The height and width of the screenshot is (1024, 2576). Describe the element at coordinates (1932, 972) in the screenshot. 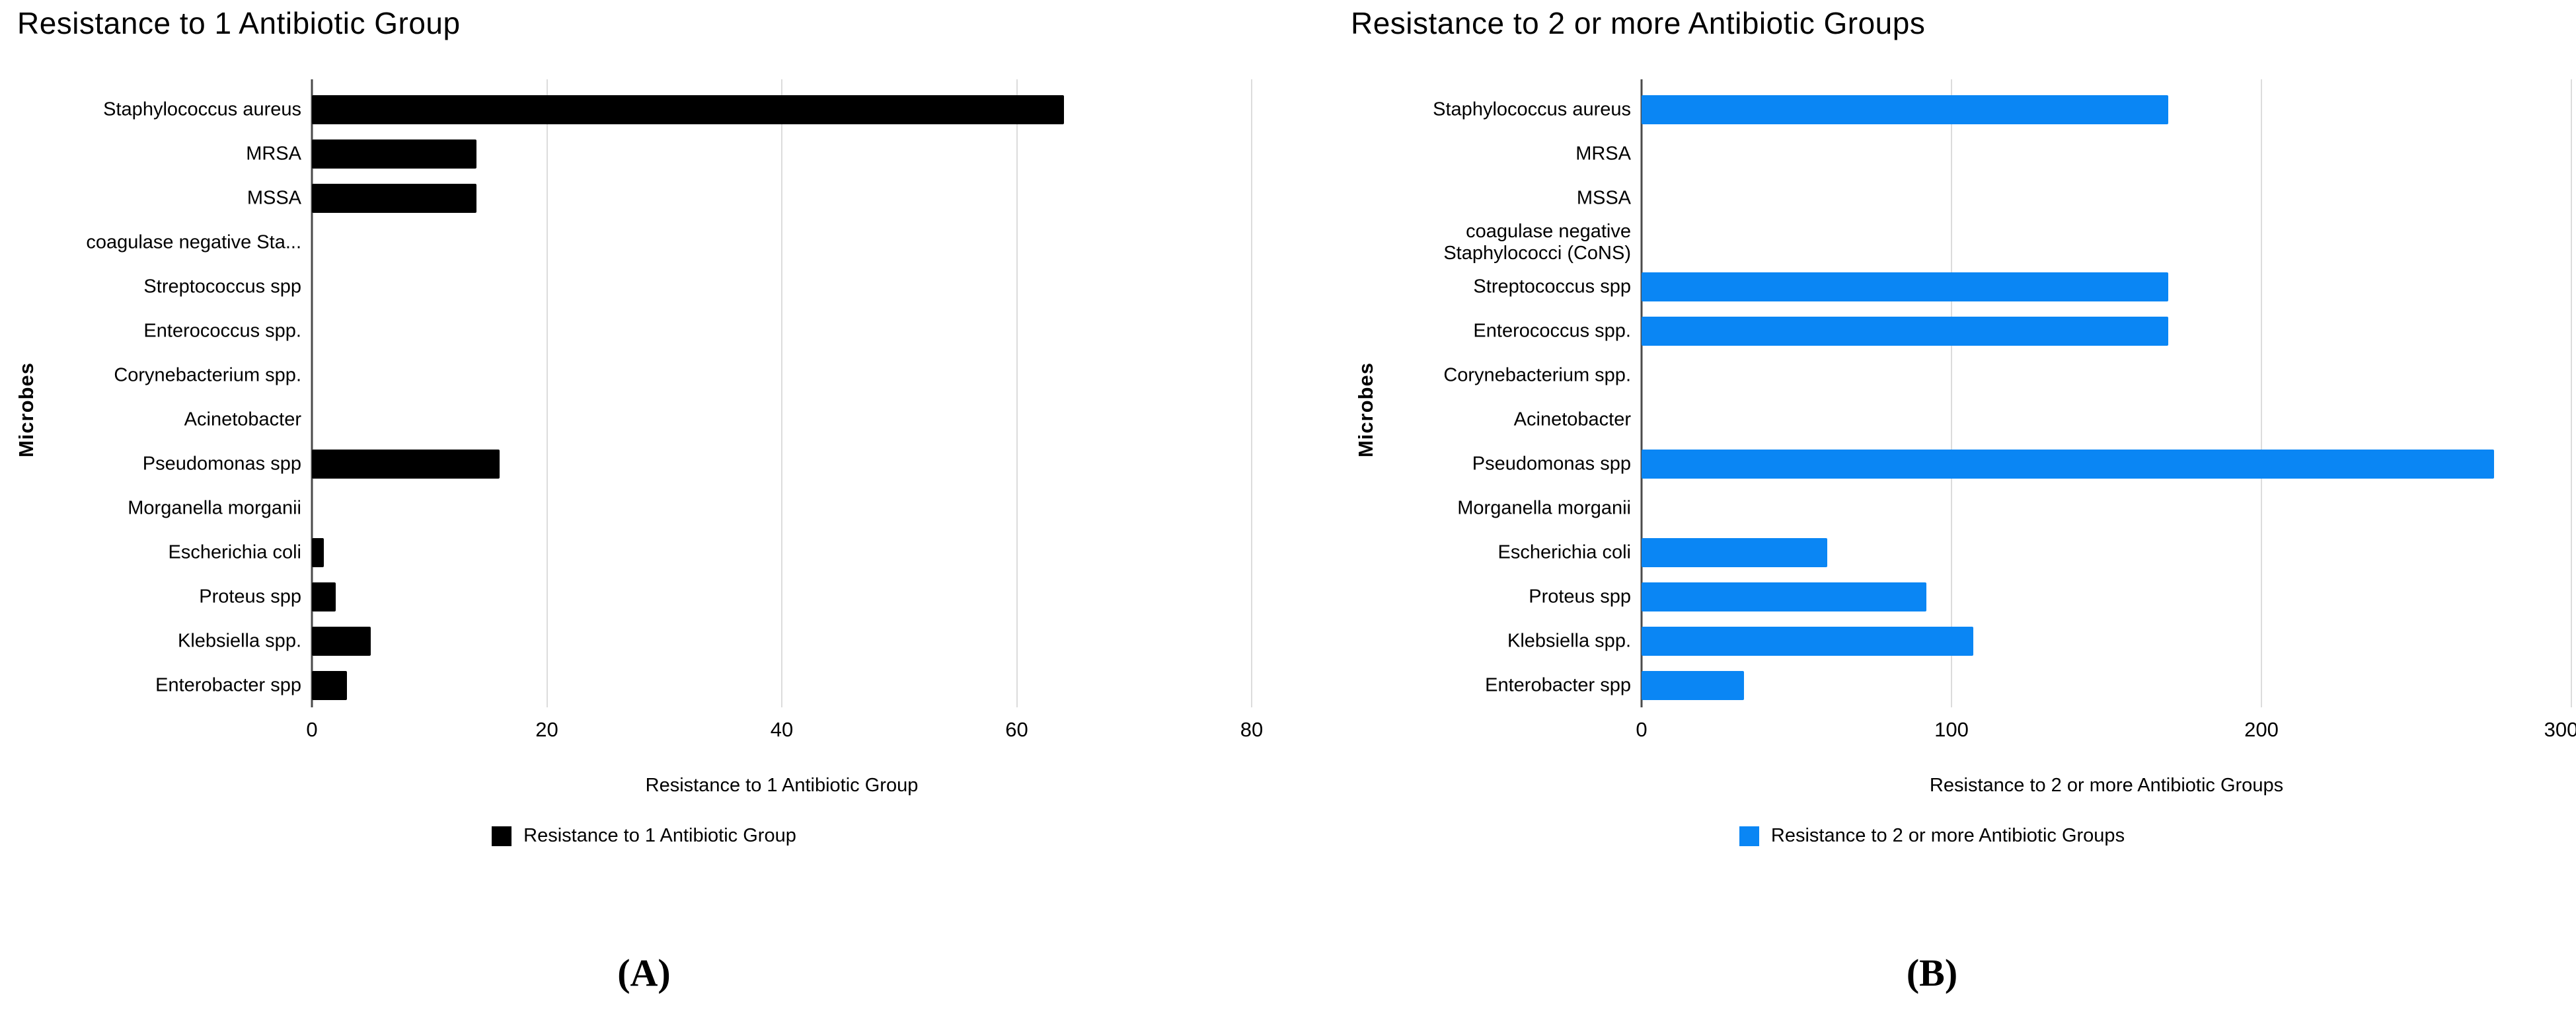

I see `panel-caption: (B)` at that location.